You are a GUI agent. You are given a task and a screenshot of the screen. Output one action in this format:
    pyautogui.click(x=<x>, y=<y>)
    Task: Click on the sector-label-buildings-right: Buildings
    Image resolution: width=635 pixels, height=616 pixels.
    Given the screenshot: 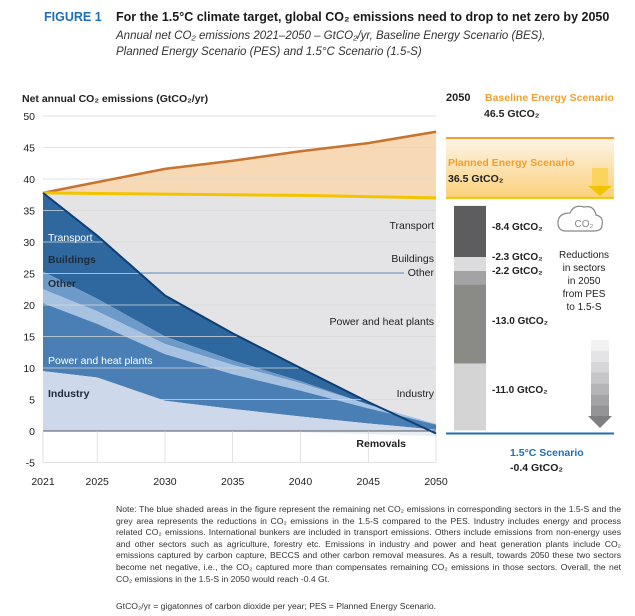 What is the action you would take?
    pyautogui.click(x=412, y=259)
    